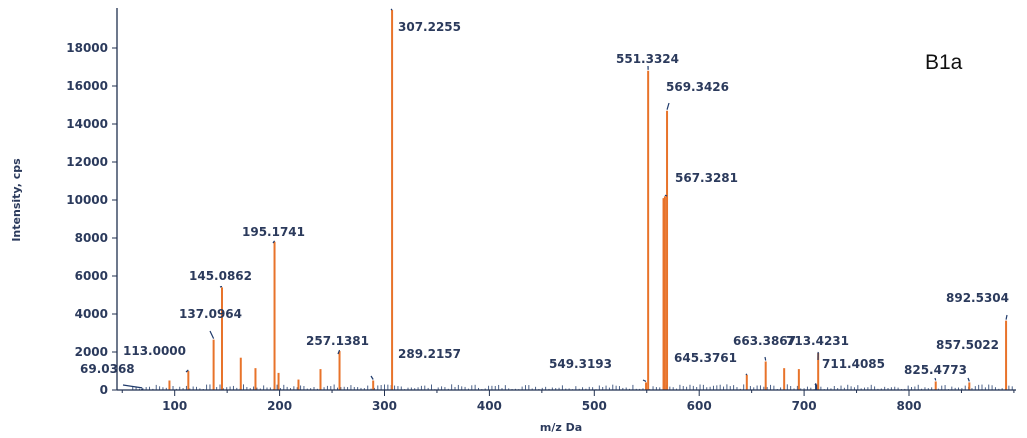  I want to click on x-tick-label: 300, so click(384, 406).